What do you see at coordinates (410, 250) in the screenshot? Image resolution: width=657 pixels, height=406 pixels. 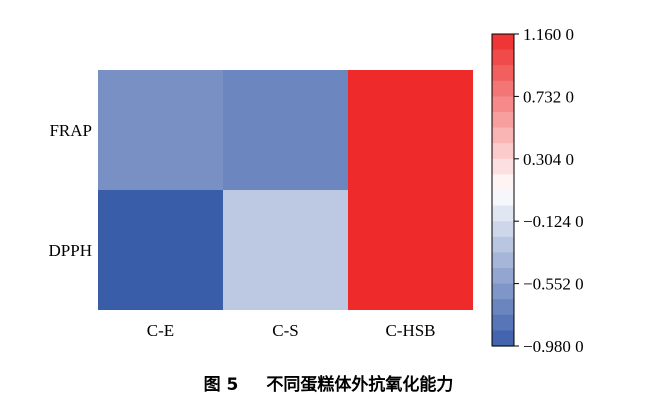 I see `heatmap-cell-dpph-c-hsb` at bounding box center [410, 250].